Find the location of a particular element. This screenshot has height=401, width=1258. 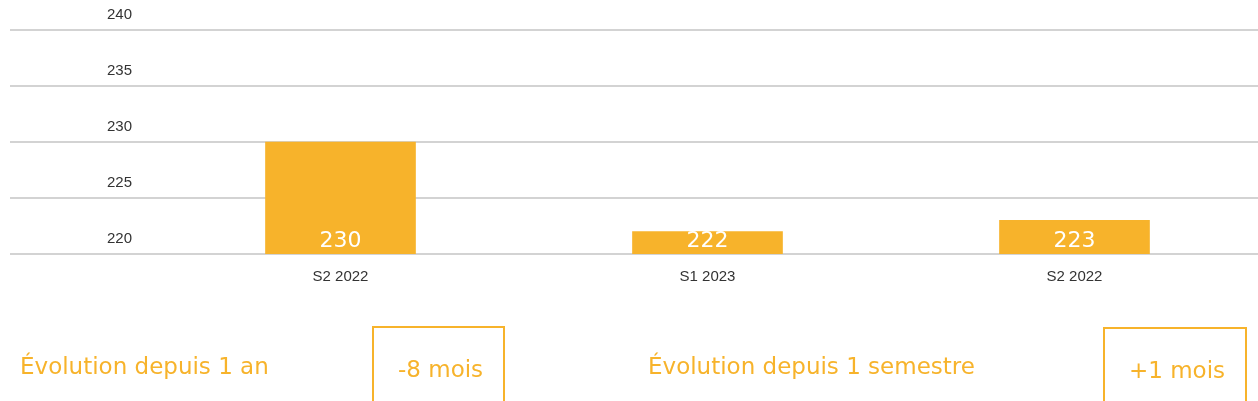

text: -8 mois is located at coordinates (439, 363).